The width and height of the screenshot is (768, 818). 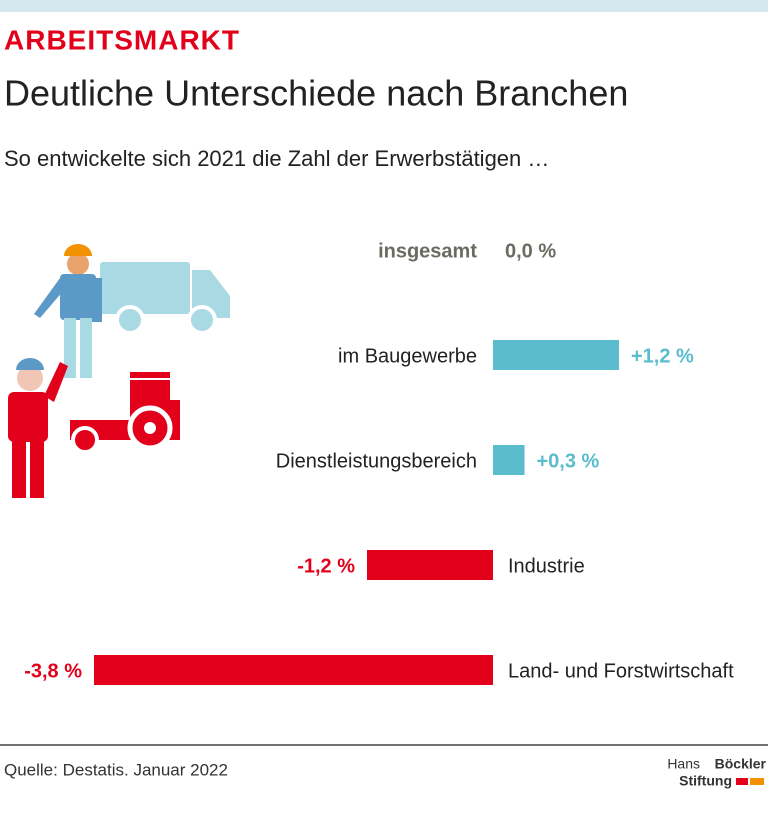 I want to click on value-label: -3,8 %, so click(x=53, y=671).